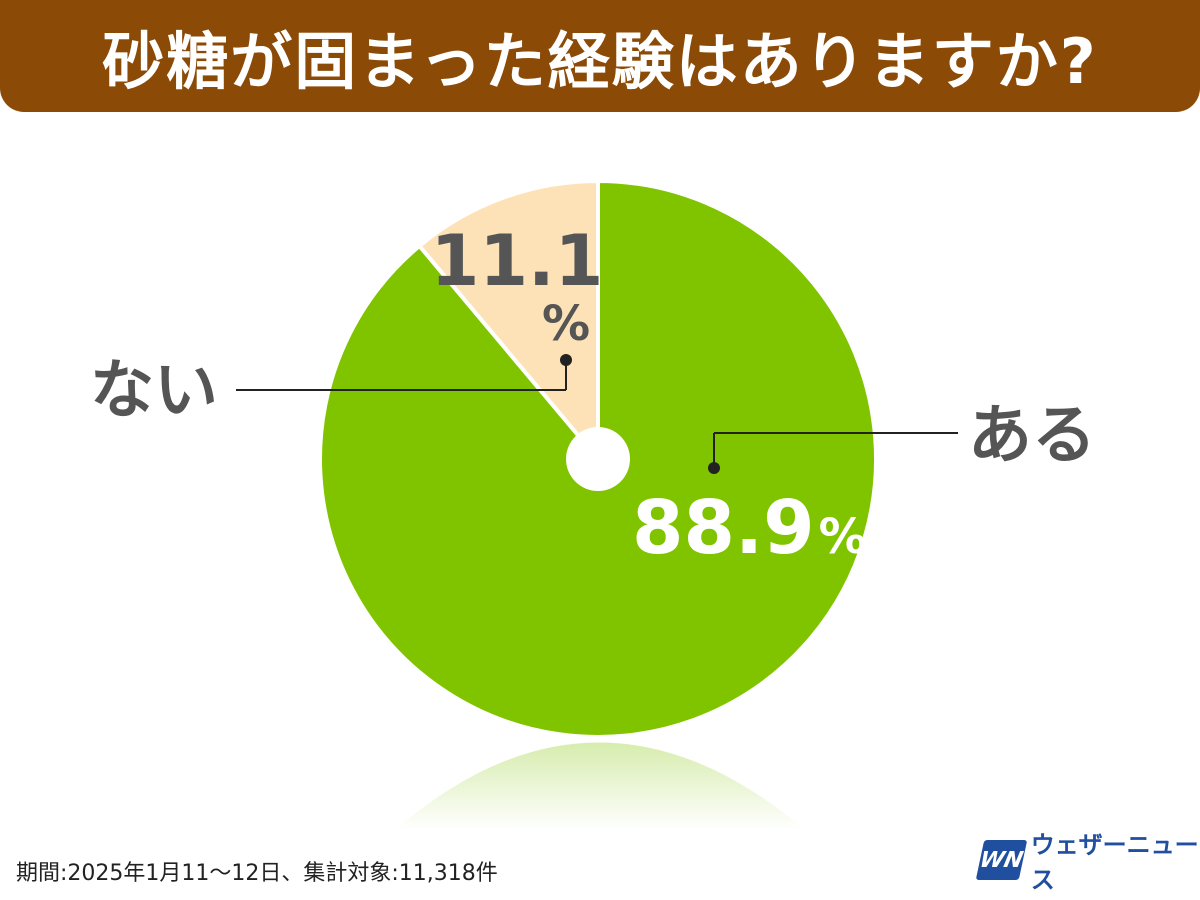 The width and height of the screenshot is (1200, 900). Describe the element at coordinates (1001, 860) in the screenshot. I see `weathernews-logo: WN` at that location.